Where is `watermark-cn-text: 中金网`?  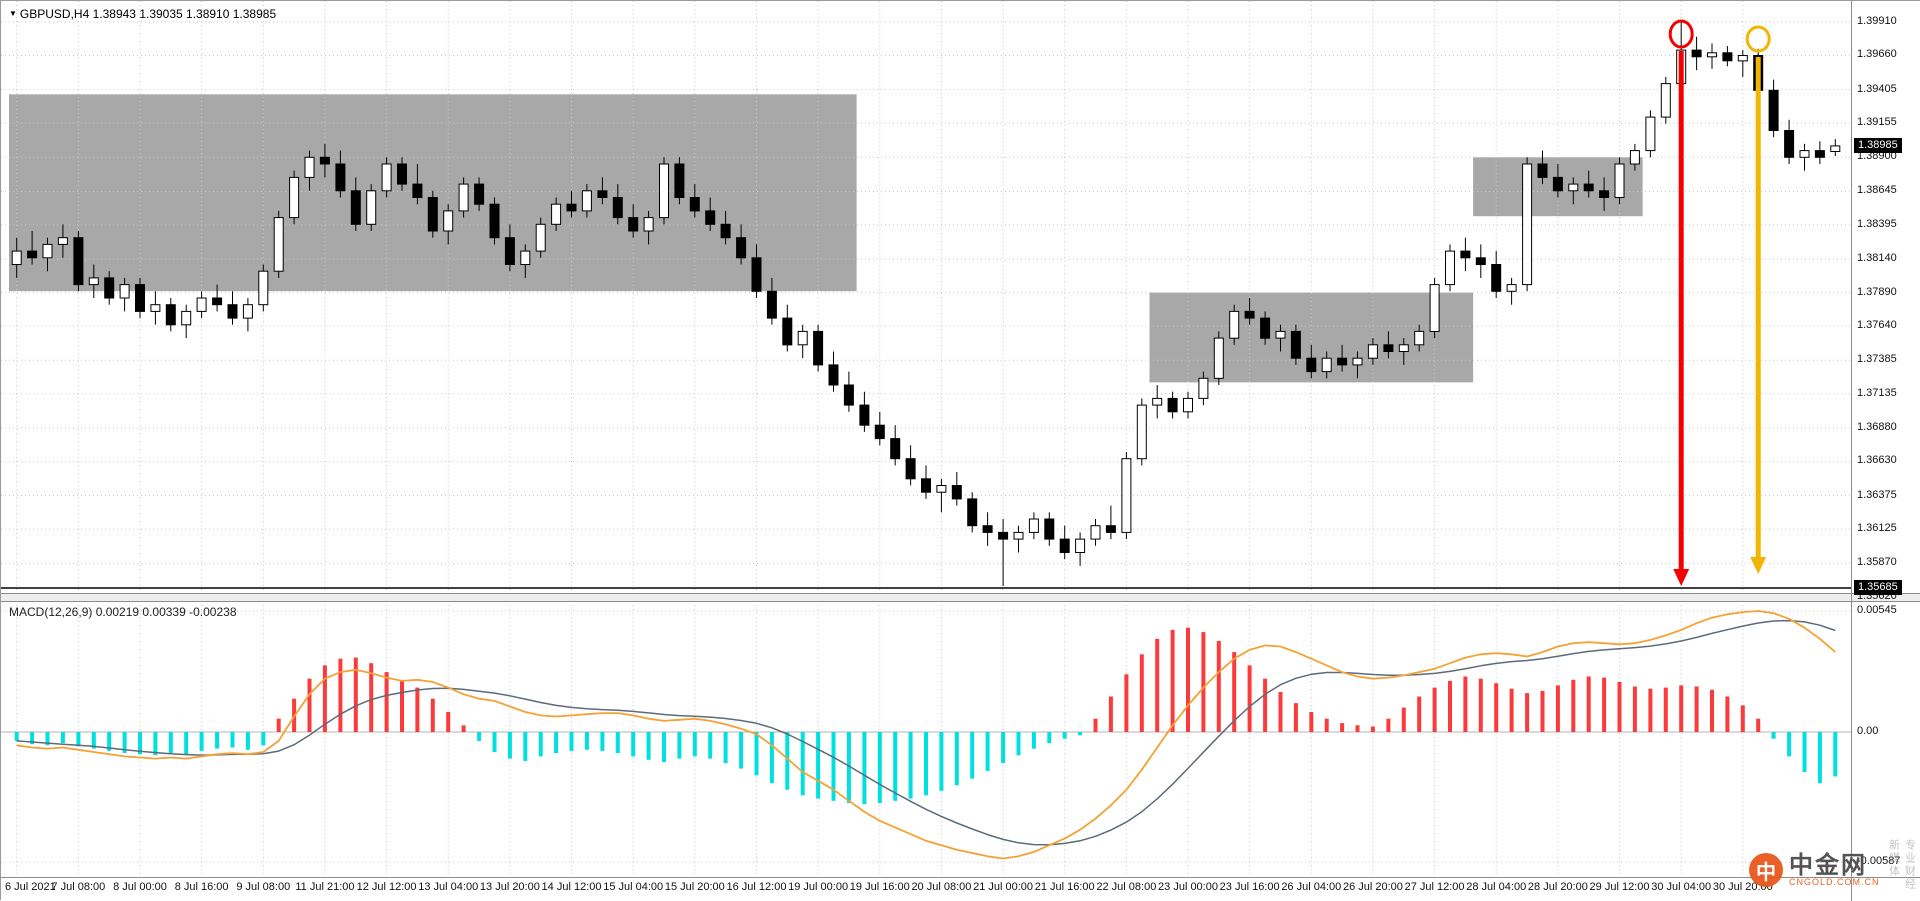 watermark-cn-text: 中金网 is located at coordinates (1828, 865).